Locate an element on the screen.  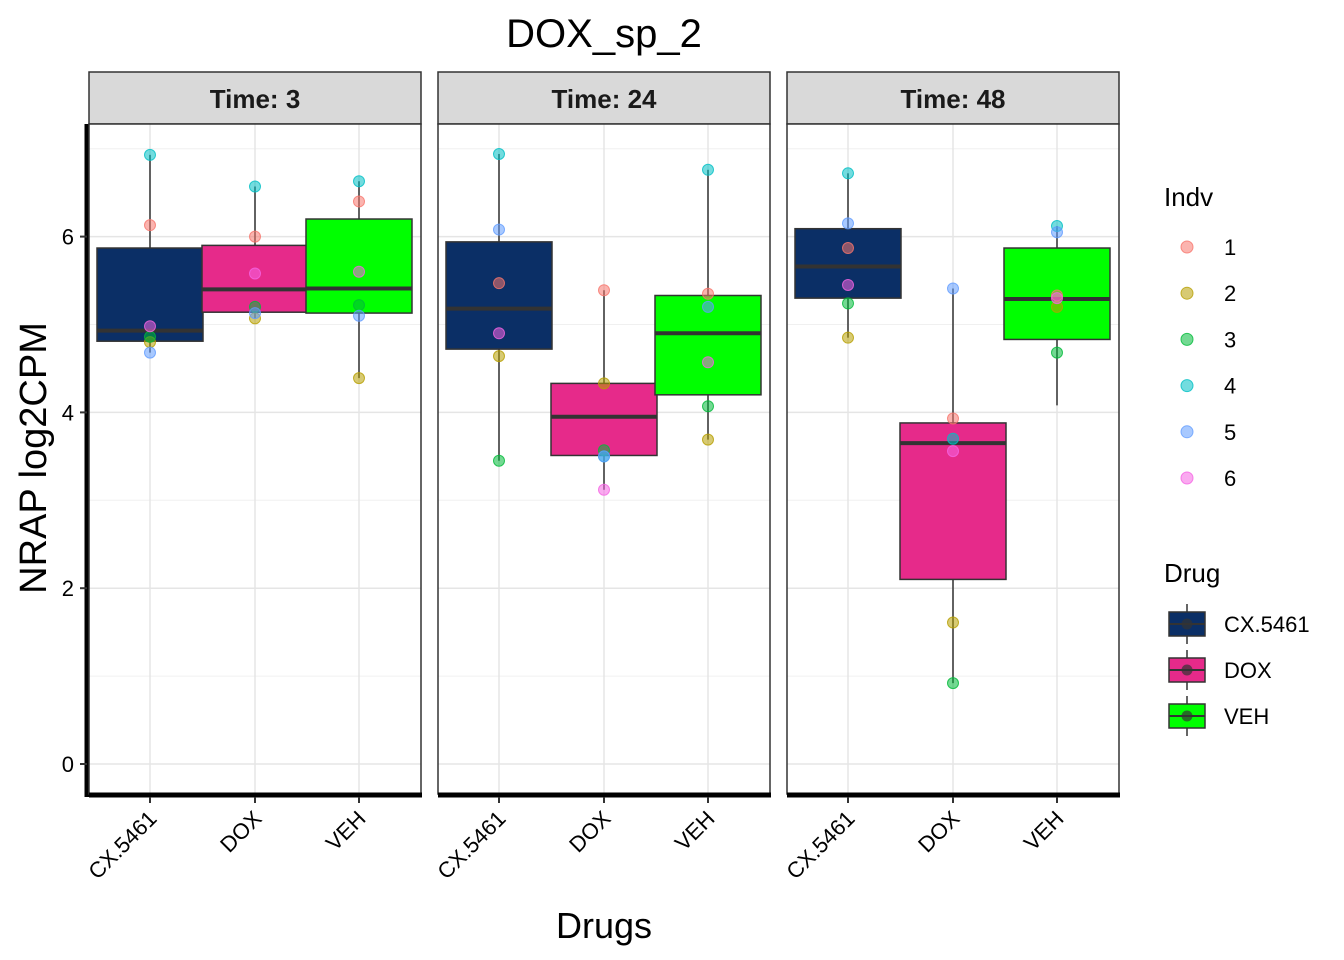
facet-strip-label: Time: 48 is located at coordinates (952, 99).